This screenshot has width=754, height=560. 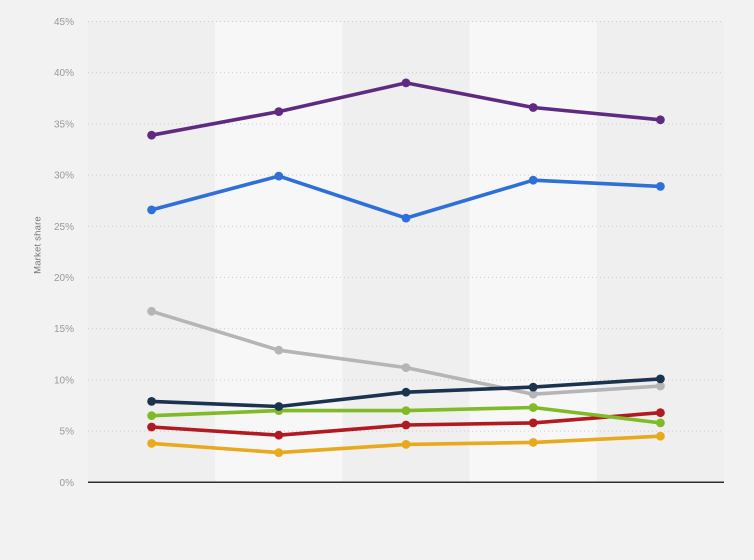 What do you see at coordinates (38, 245) in the screenshot?
I see `y-axis-title: Market share` at bounding box center [38, 245].